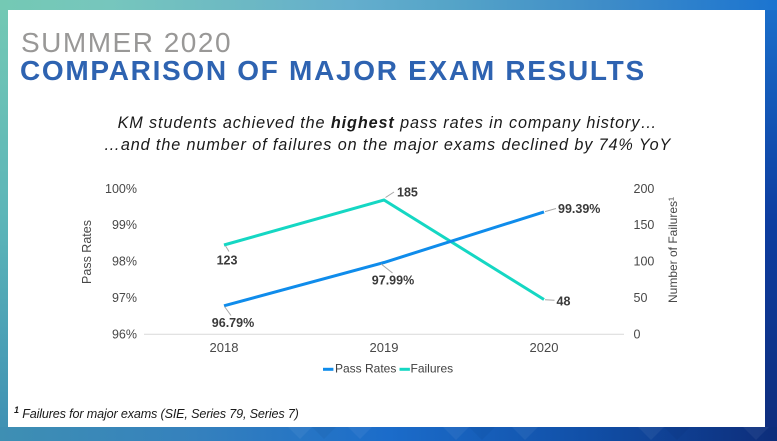 The width and height of the screenshot is (777, 441). Describe the element at coordinates (224, 347) in the screenshot. I see `svg-text: 2018` at that location.